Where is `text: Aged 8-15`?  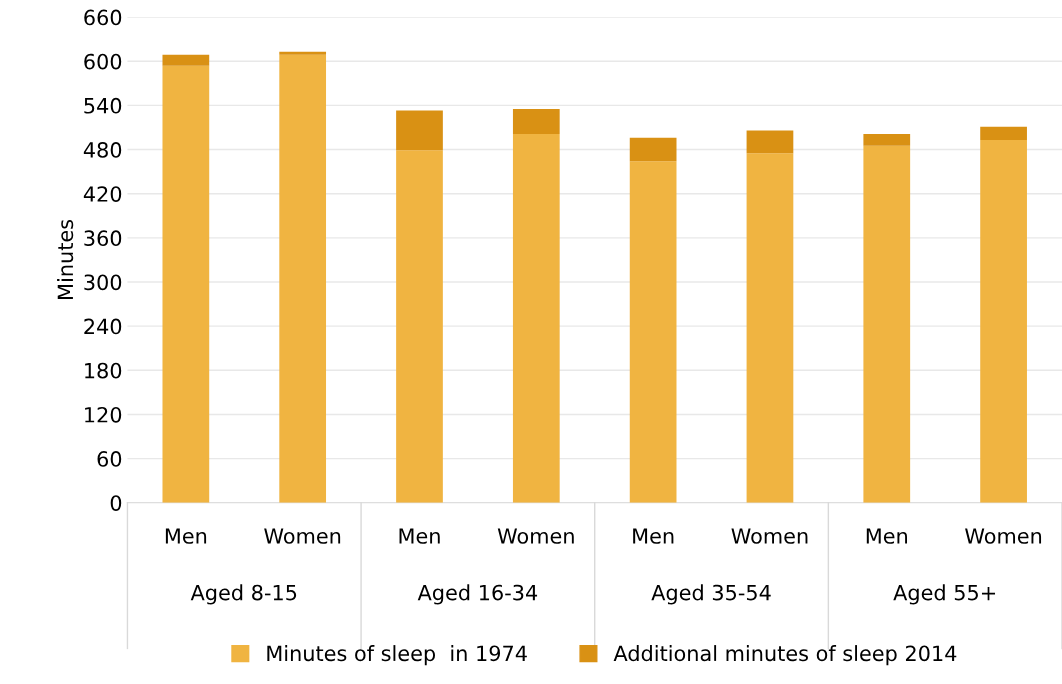 text: Aged 8-15 is located at coordinates (243, 594).